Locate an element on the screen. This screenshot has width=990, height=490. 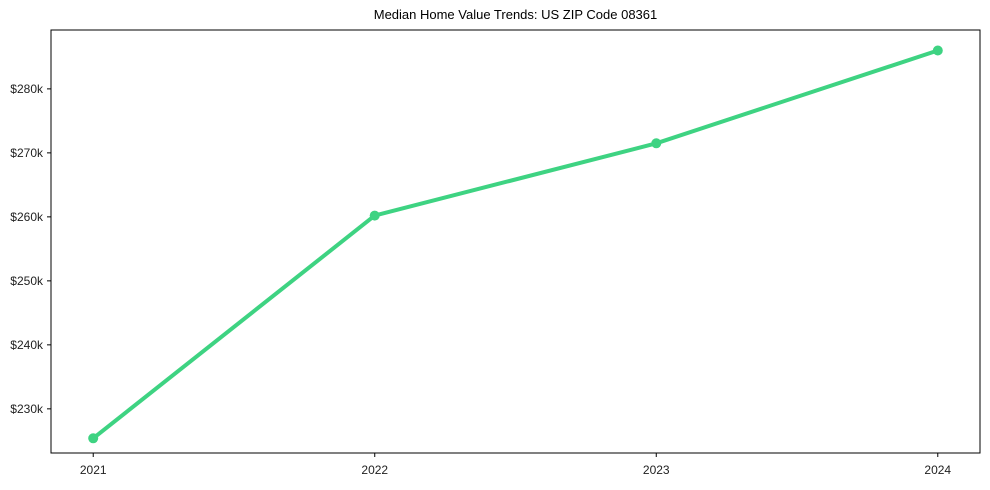
x-tick-label: 2021 is located at coordinates (93, 470).